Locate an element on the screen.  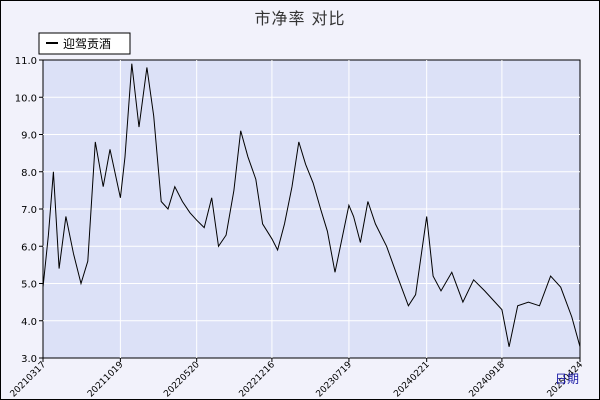
x-tick-label: 20211019 is located at coordinates (106, 380).